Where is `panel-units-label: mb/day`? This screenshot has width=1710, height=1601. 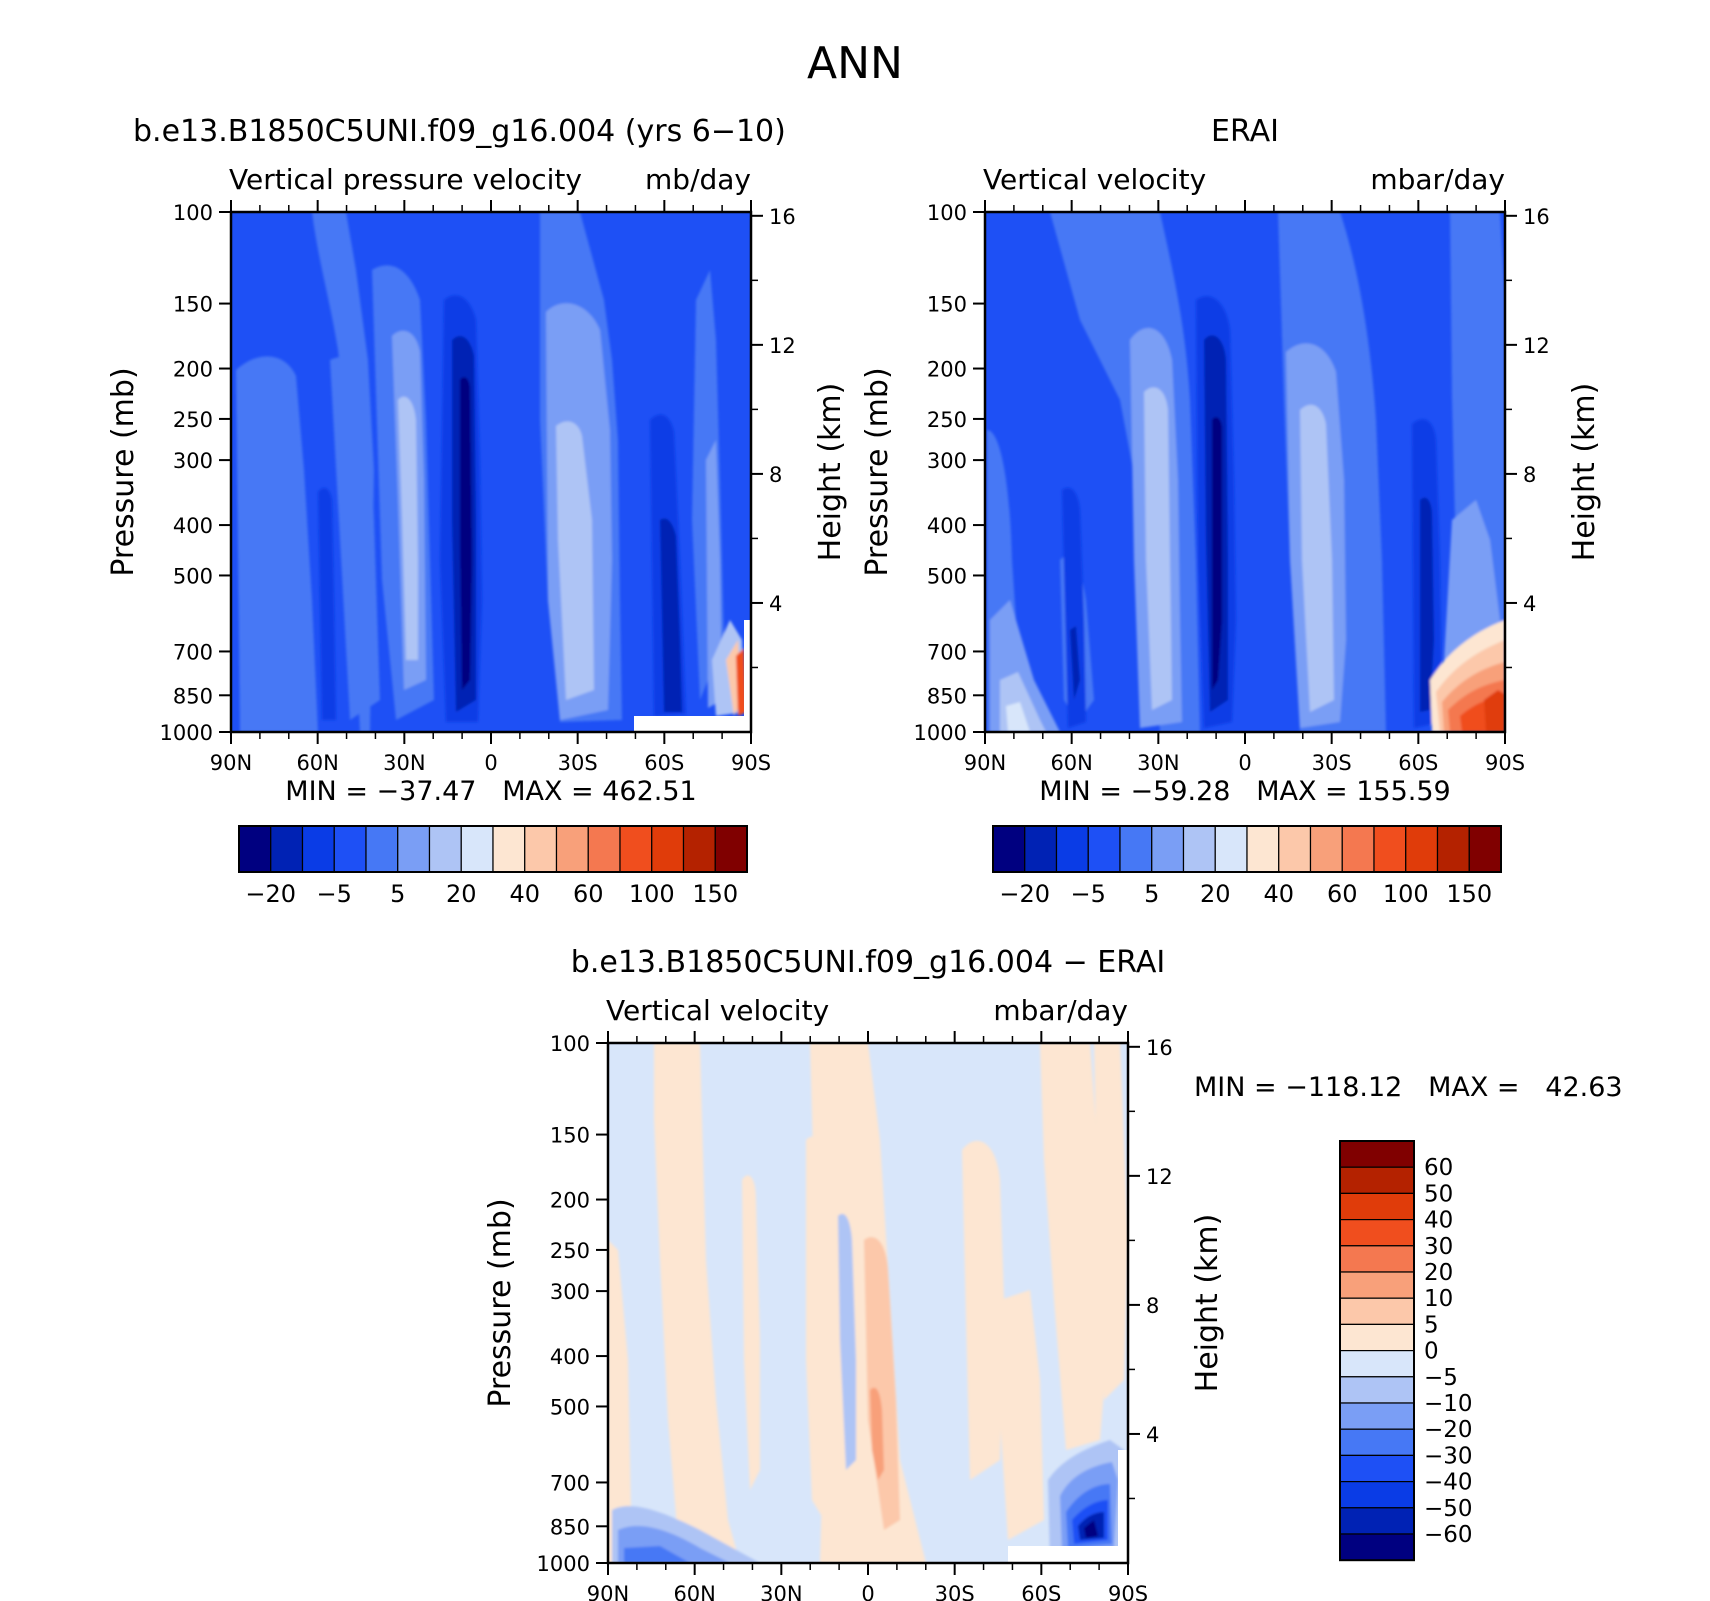 panel-units-label: mb/day is located at coordinates (698, 179).